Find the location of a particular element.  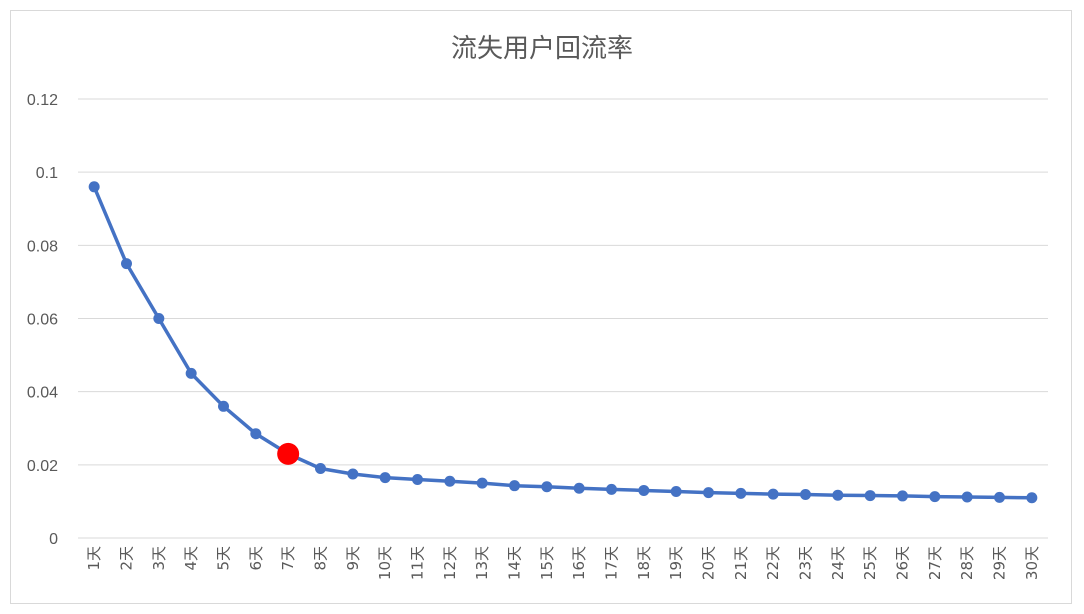

y-axis-ticks: 0 0.02 0.04 0.06 0.08 0.1 0.12 is located at coordinates (42, 320).